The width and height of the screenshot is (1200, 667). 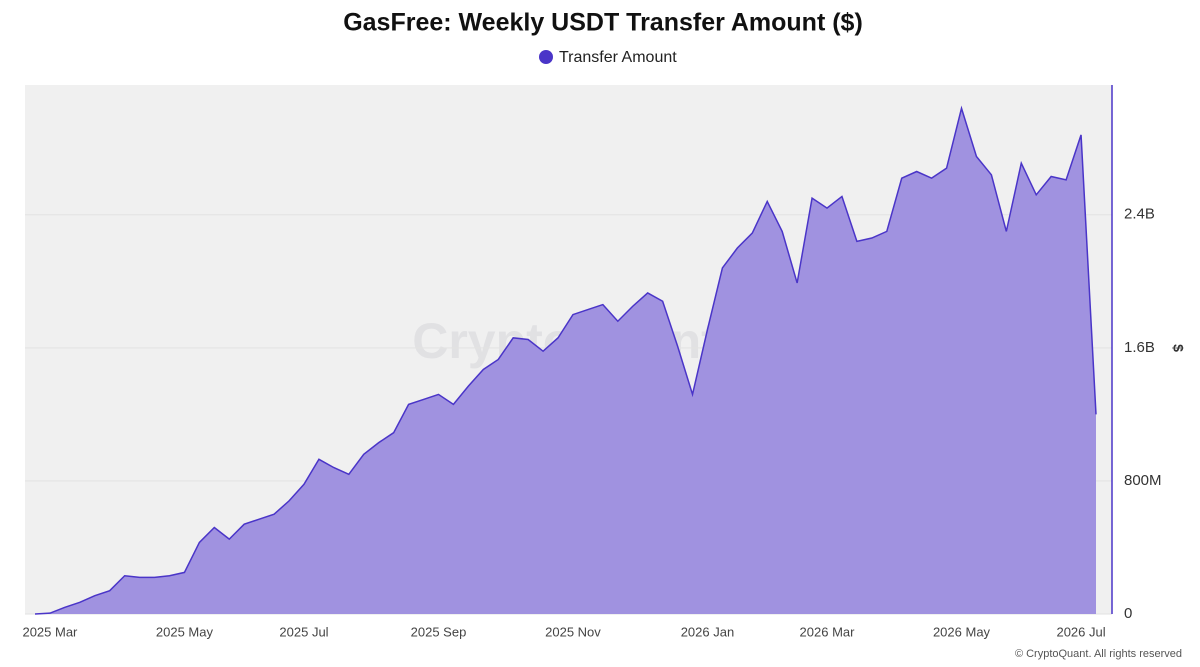 I want to click on y-tick-label: 1.6B, so click(x=1139, y=347).